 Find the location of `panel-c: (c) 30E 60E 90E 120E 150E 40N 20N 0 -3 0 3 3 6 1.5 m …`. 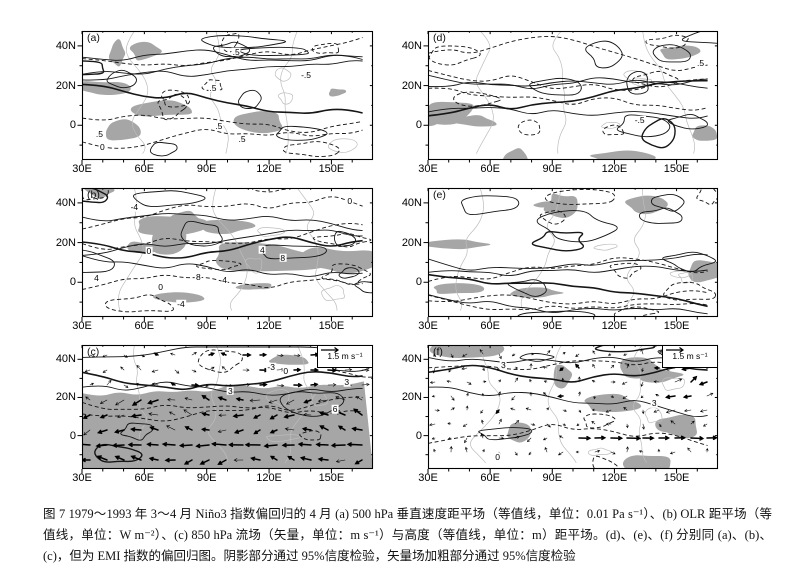

panel-c: (c) 30E 60E 90E 120E 150E 40N 20N 0 -3 0 3 3 6 1.5 m … is located at coordinates (215, 414).